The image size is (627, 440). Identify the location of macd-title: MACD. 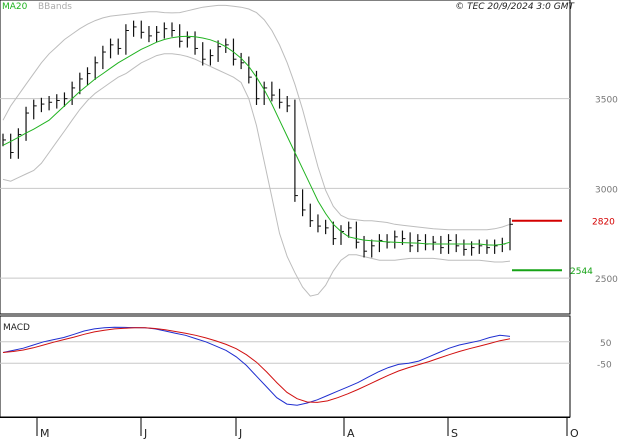
(16, 328).